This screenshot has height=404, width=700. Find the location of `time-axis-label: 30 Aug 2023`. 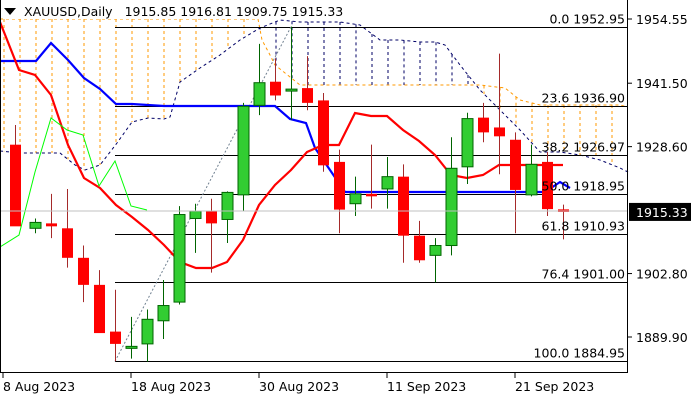

time-axis-label: 30 Aug 2023 is located at coordinates (299, 386).